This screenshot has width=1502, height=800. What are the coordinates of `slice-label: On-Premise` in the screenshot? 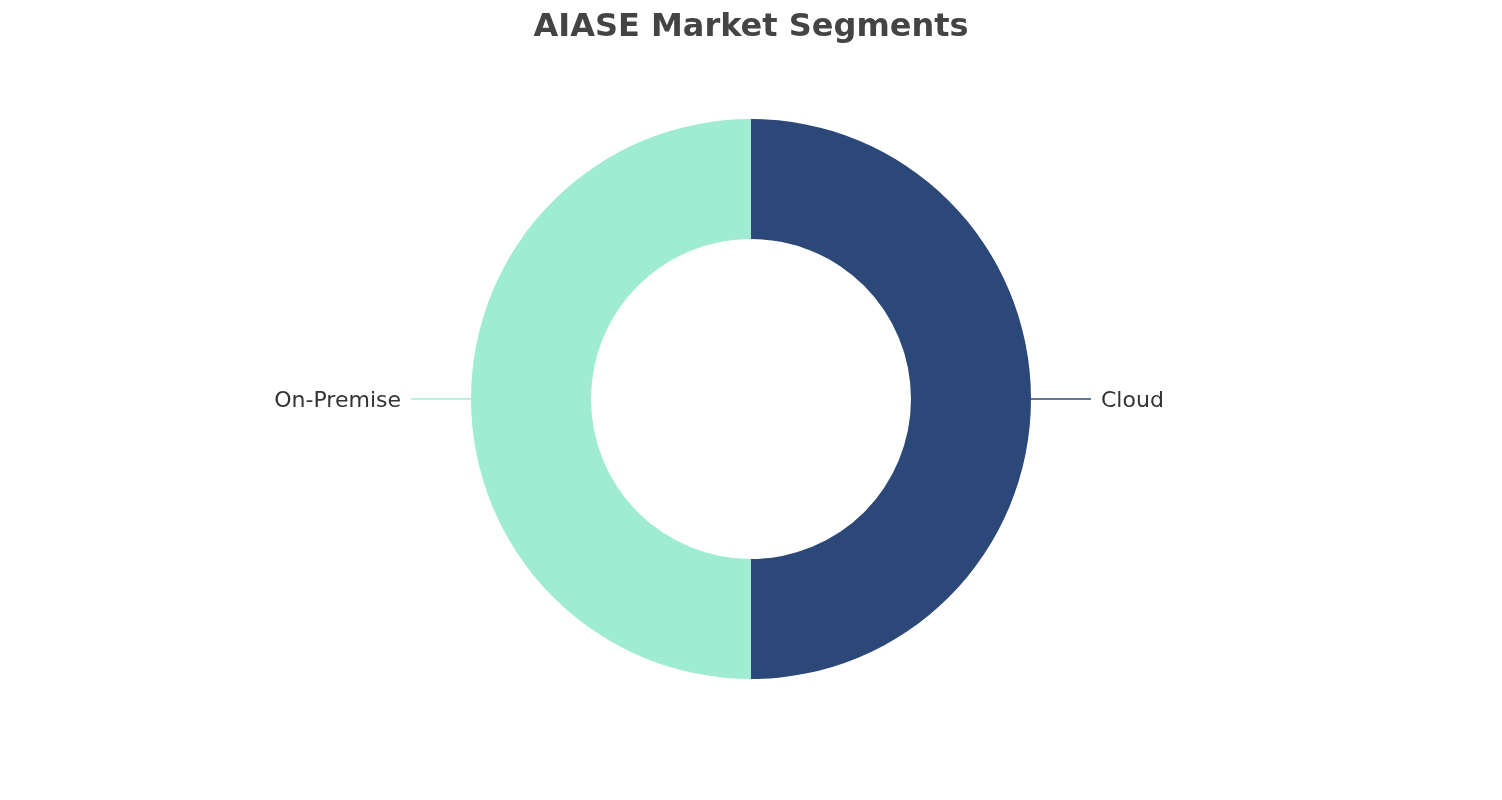 It's located at (337, 399).